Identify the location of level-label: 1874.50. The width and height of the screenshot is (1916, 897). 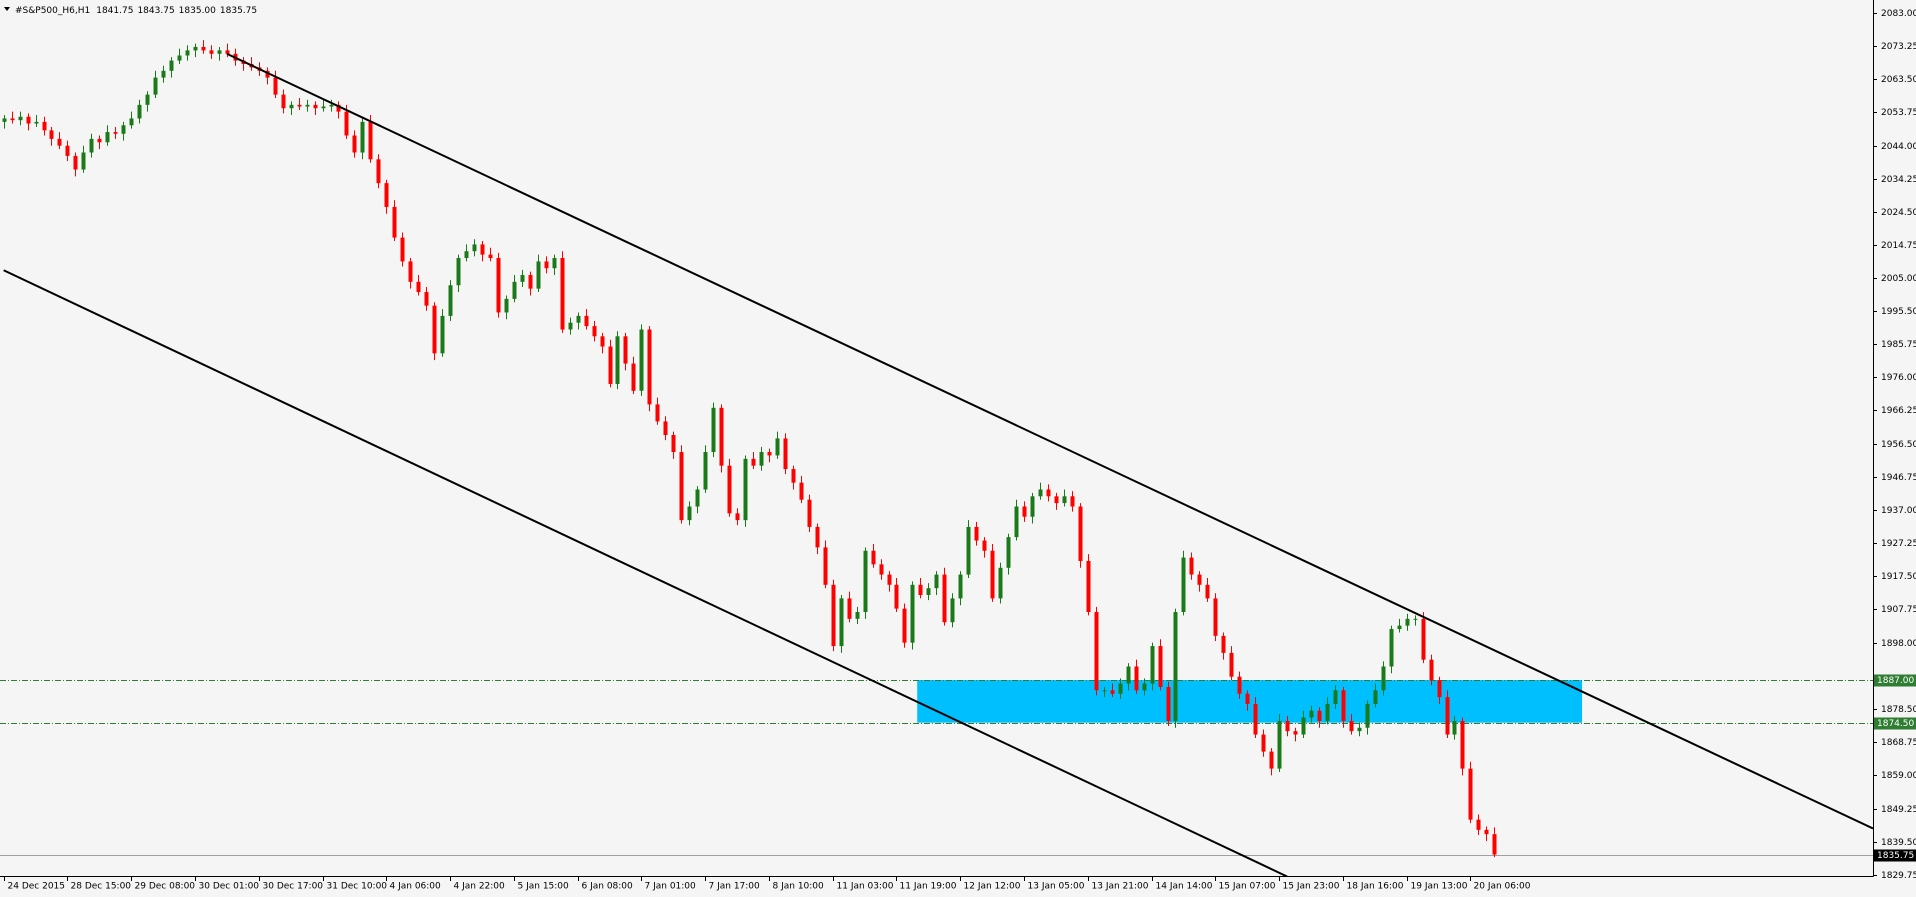
(1895, 724).